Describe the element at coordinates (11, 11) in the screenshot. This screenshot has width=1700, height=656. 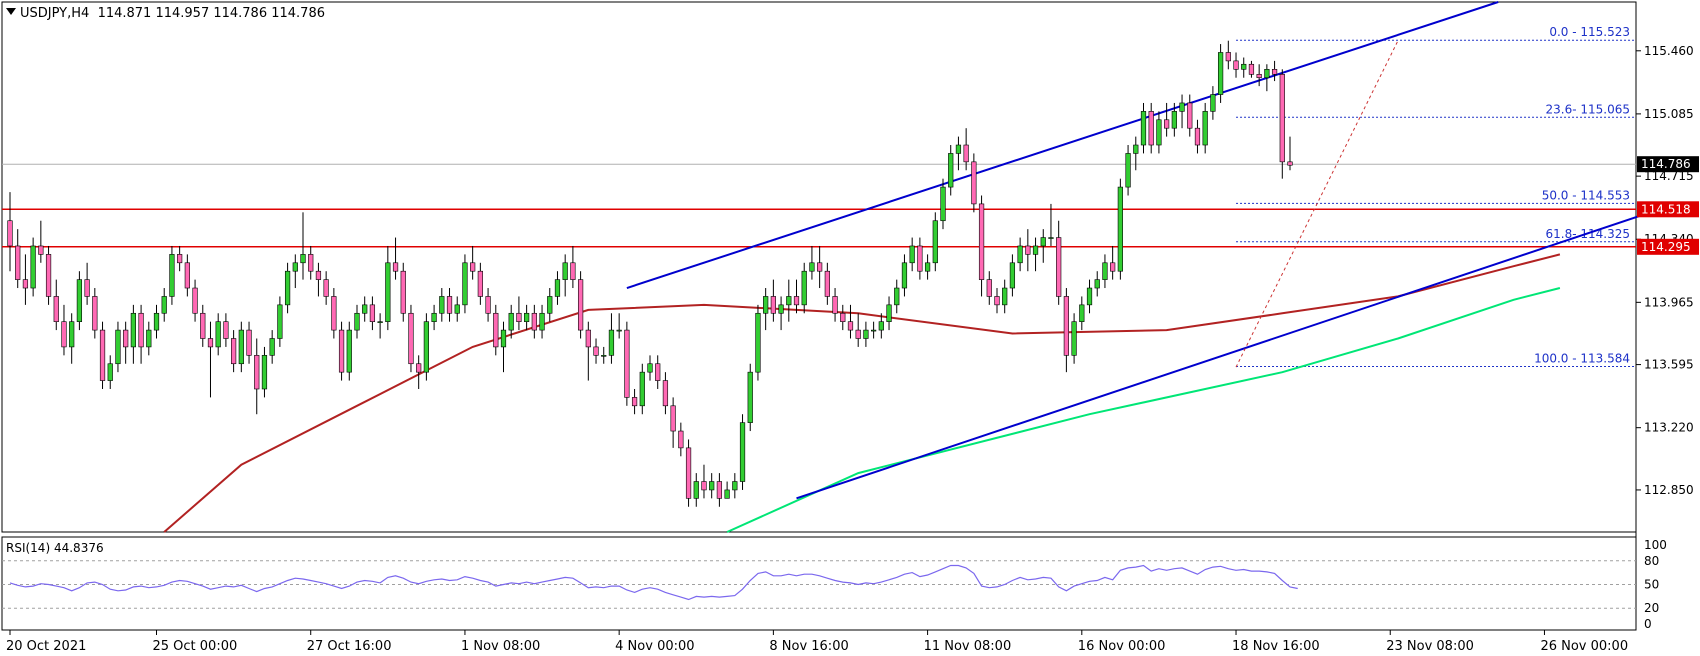
I see `dropdown-triangle-icon` at that location.